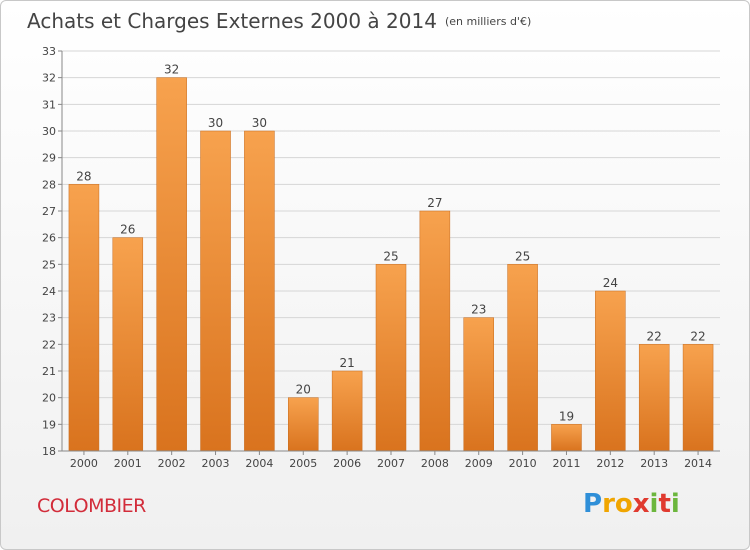  Describe the element at coordinates (523, 463) in the screenshot. I see `x-tick-label-2010: 2010` at that location.